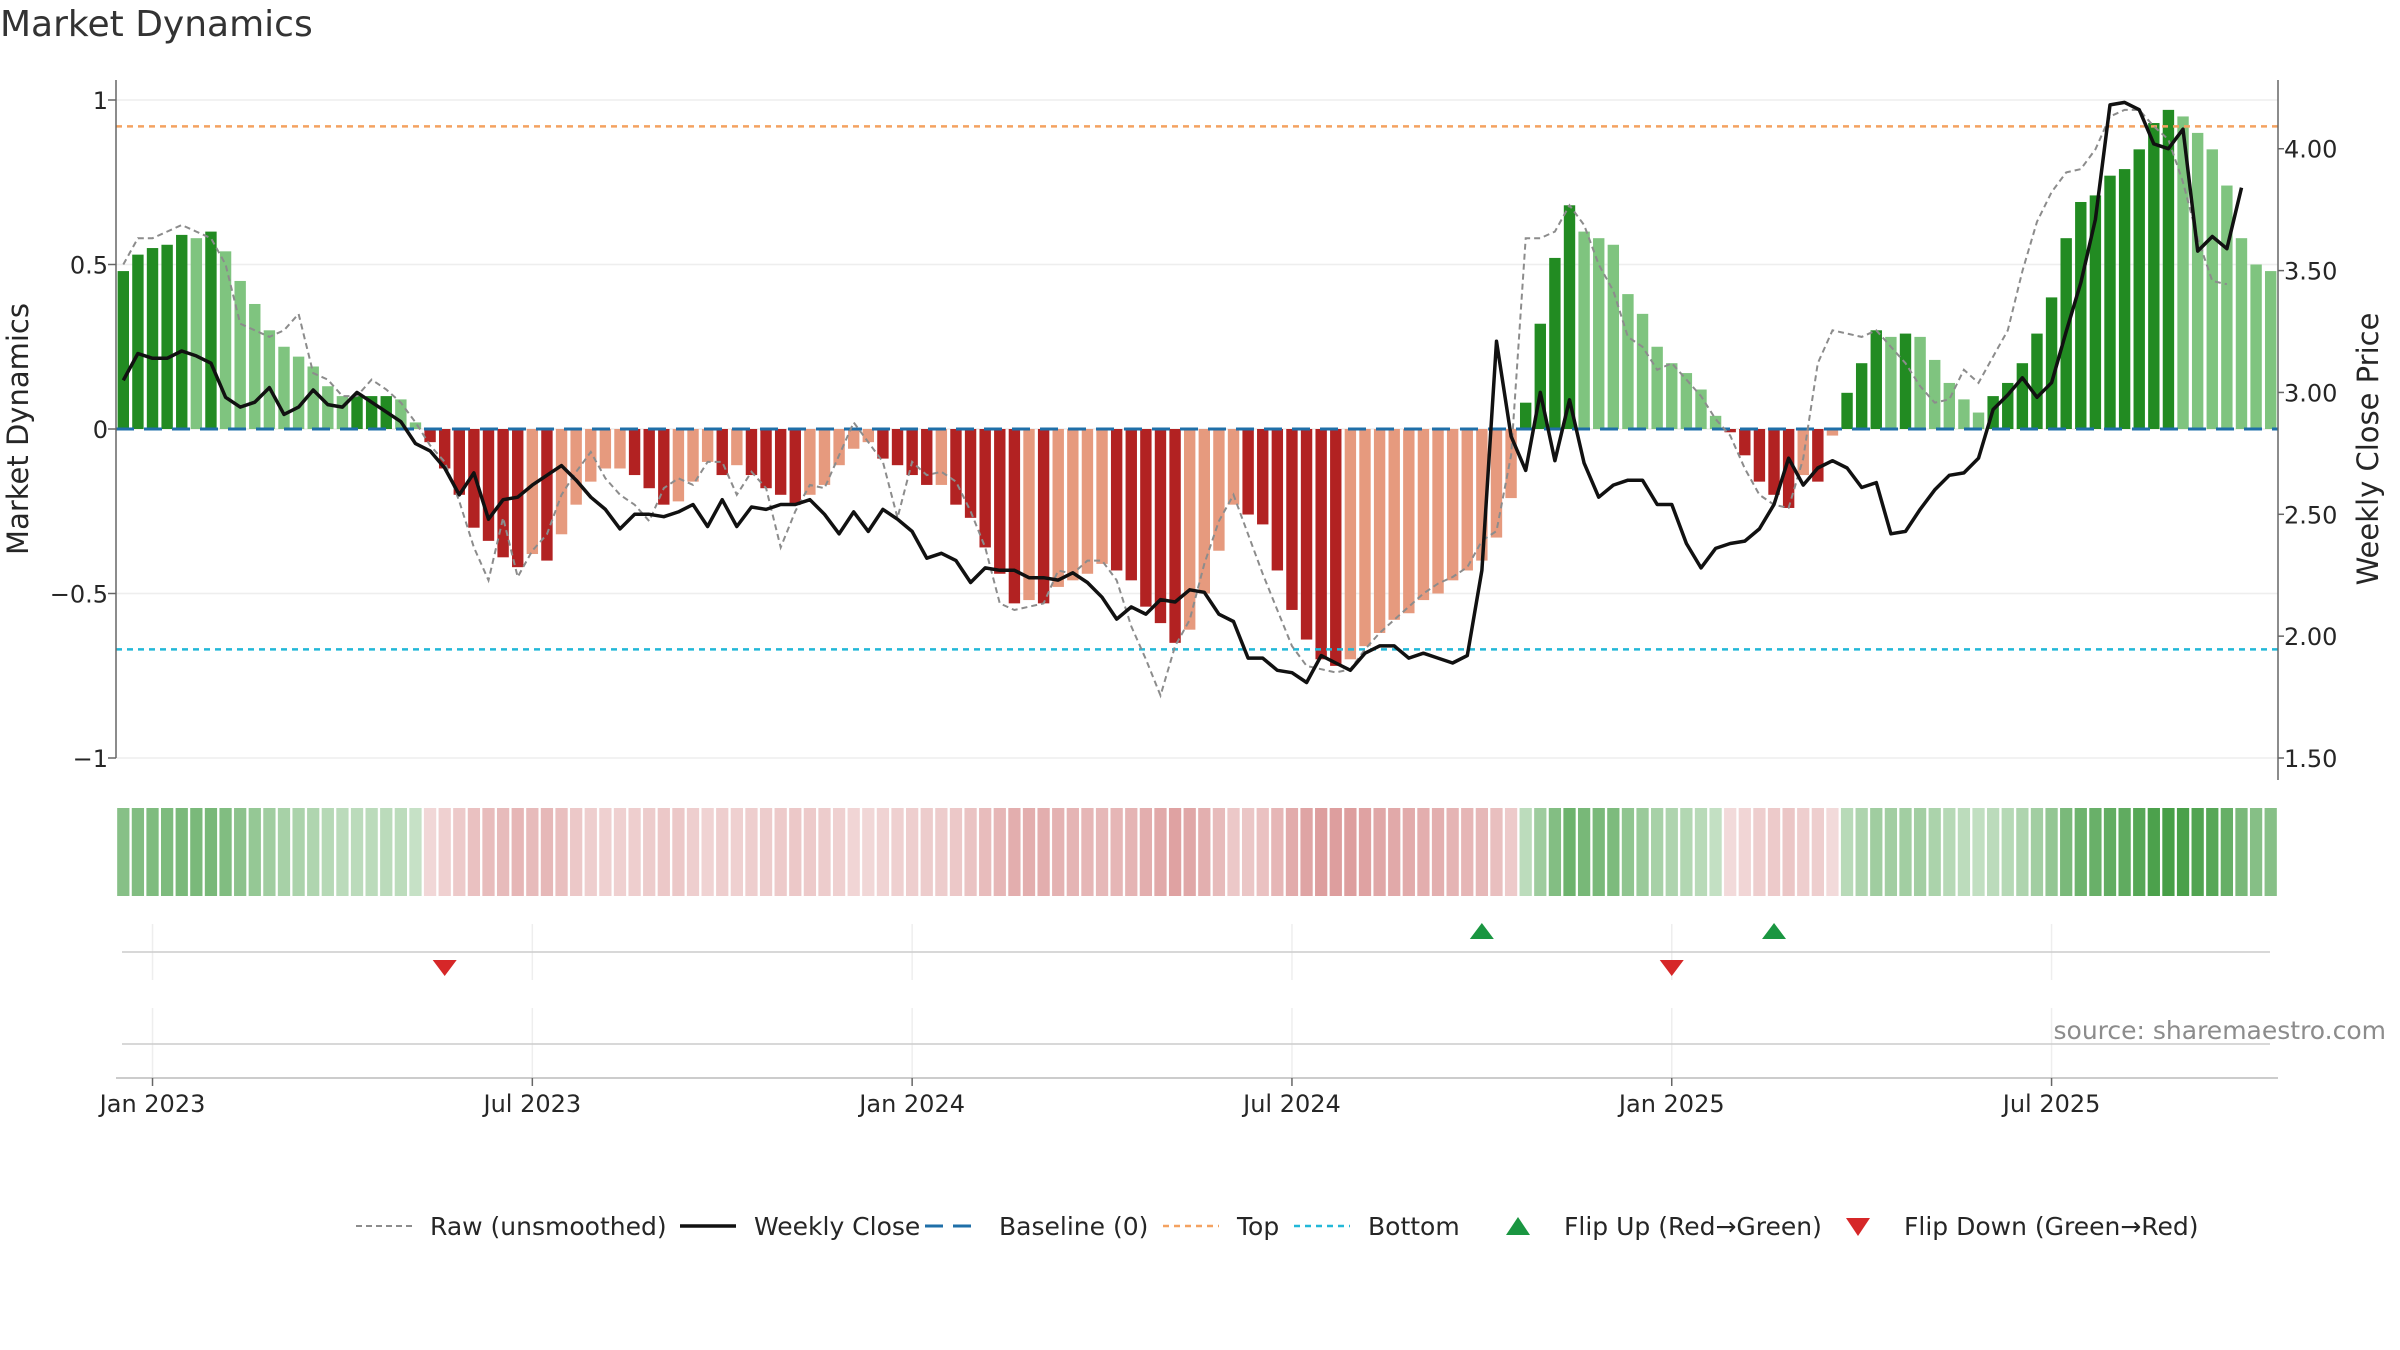  I want to click on x-tick-label: Jul 2024, so click(1291, 1104).